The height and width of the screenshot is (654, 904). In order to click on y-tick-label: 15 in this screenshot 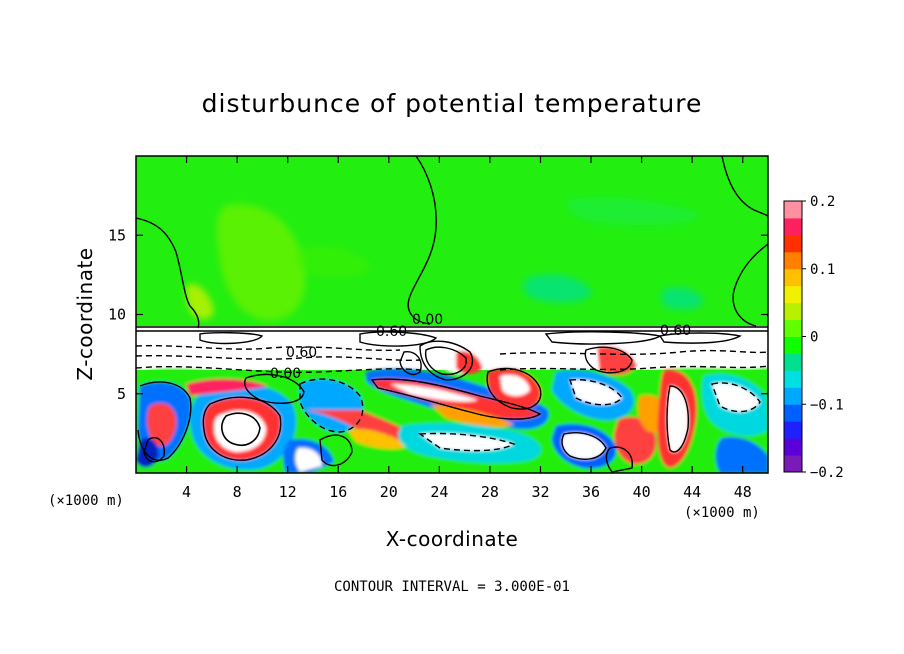, I will do `click(117, 235)`.